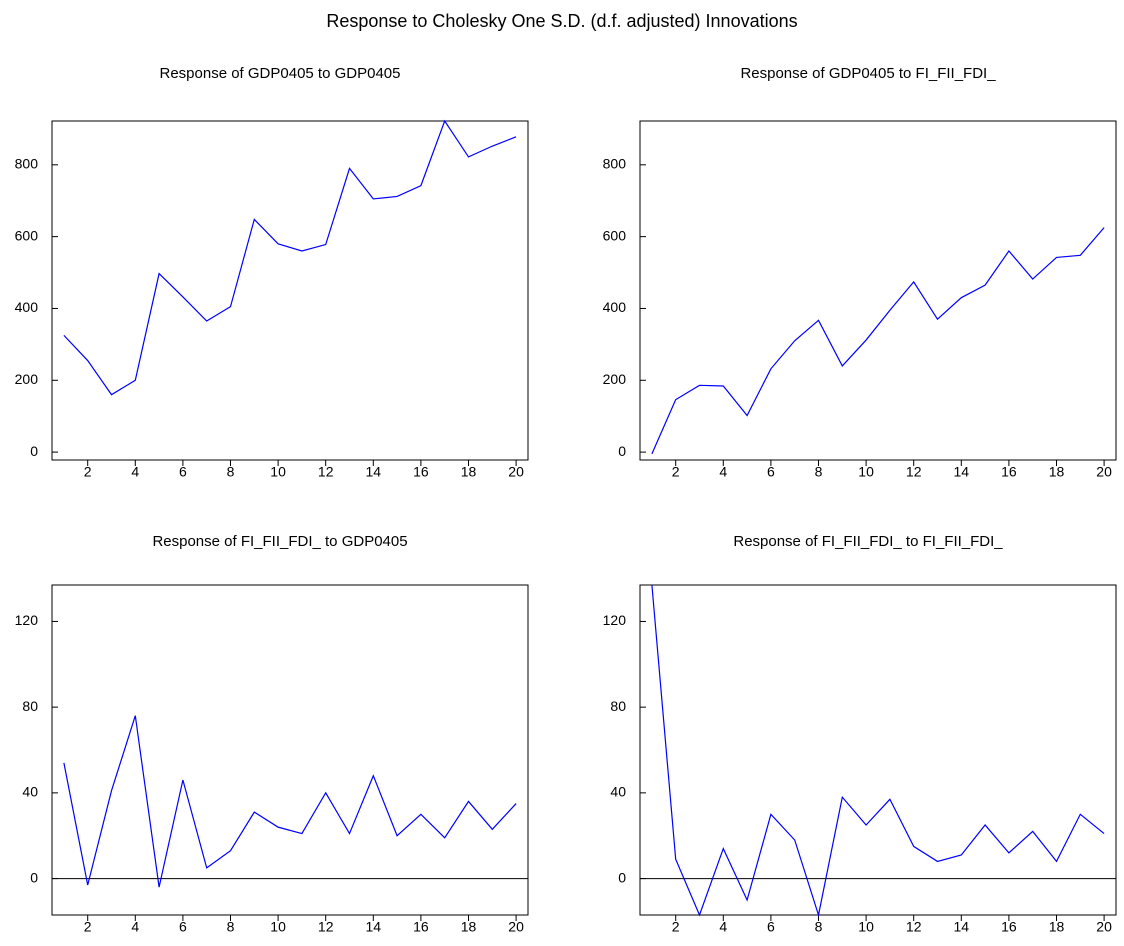 This screenshot has width=1124, height=946. Describe the element at coordinates (868, 73) in the screenshot. I see `chart-title: Response of GDP0405 to FI_FII_FDI_` at that location.